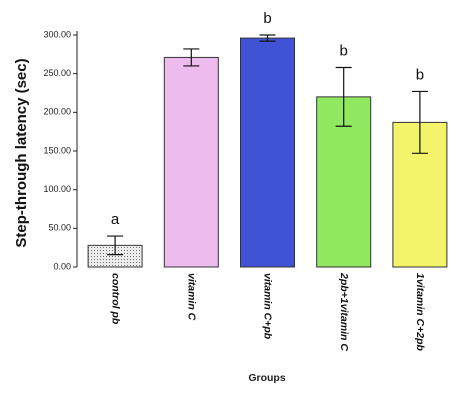  What do you see at coordinates (57, 112) in the screenshot?
I see `y-tick-label: 200.00` at bounding box center [57, 112].